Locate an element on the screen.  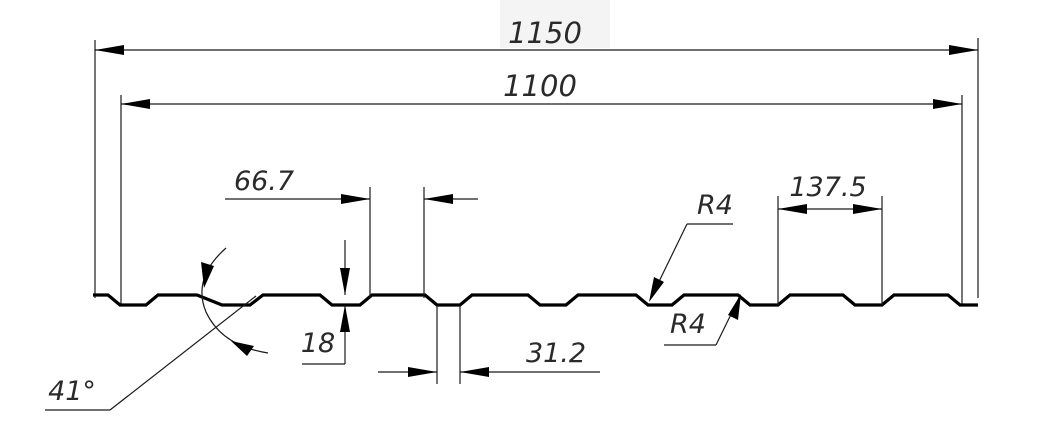
label-overall-width: 1150 is located at coordinates (545, 33).